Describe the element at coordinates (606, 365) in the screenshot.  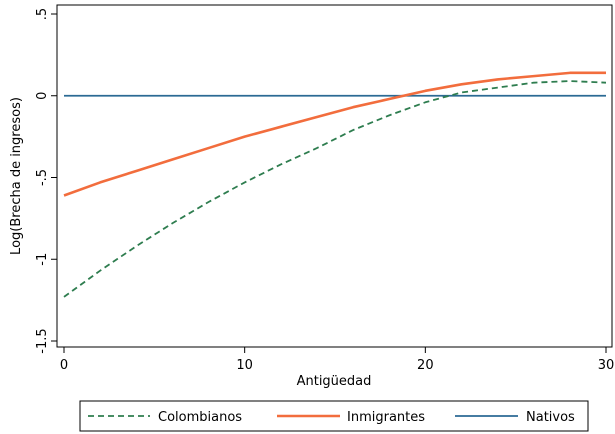
I see `x-tick-label: 30` at that location.